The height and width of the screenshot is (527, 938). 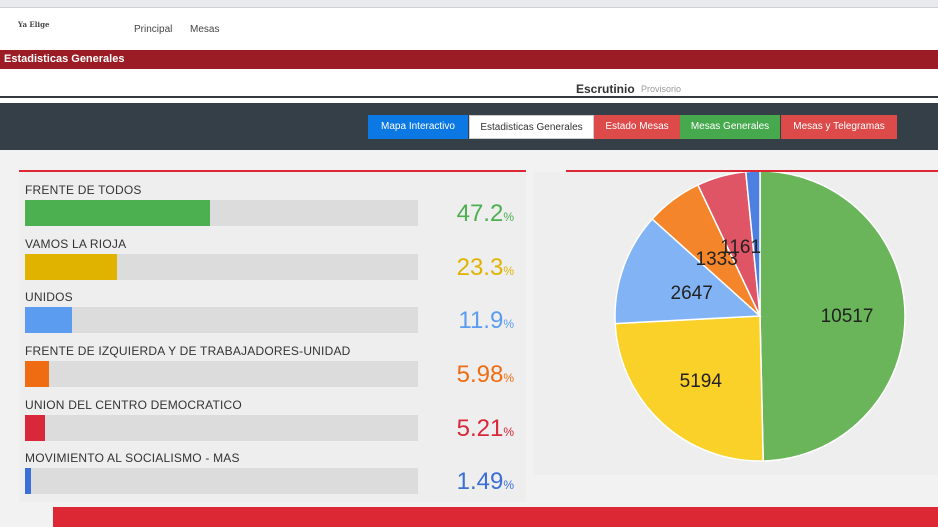 I want to click on vote-percent: 1.49%, so click(x=485, y=481).